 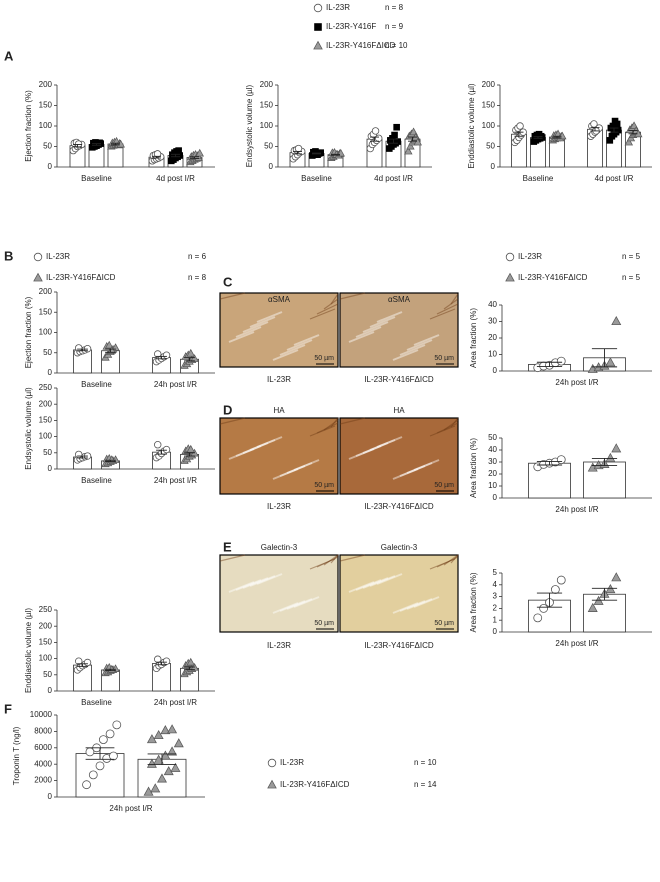 I want to click on y-tick-label: 30, so click(x=492, y=321).